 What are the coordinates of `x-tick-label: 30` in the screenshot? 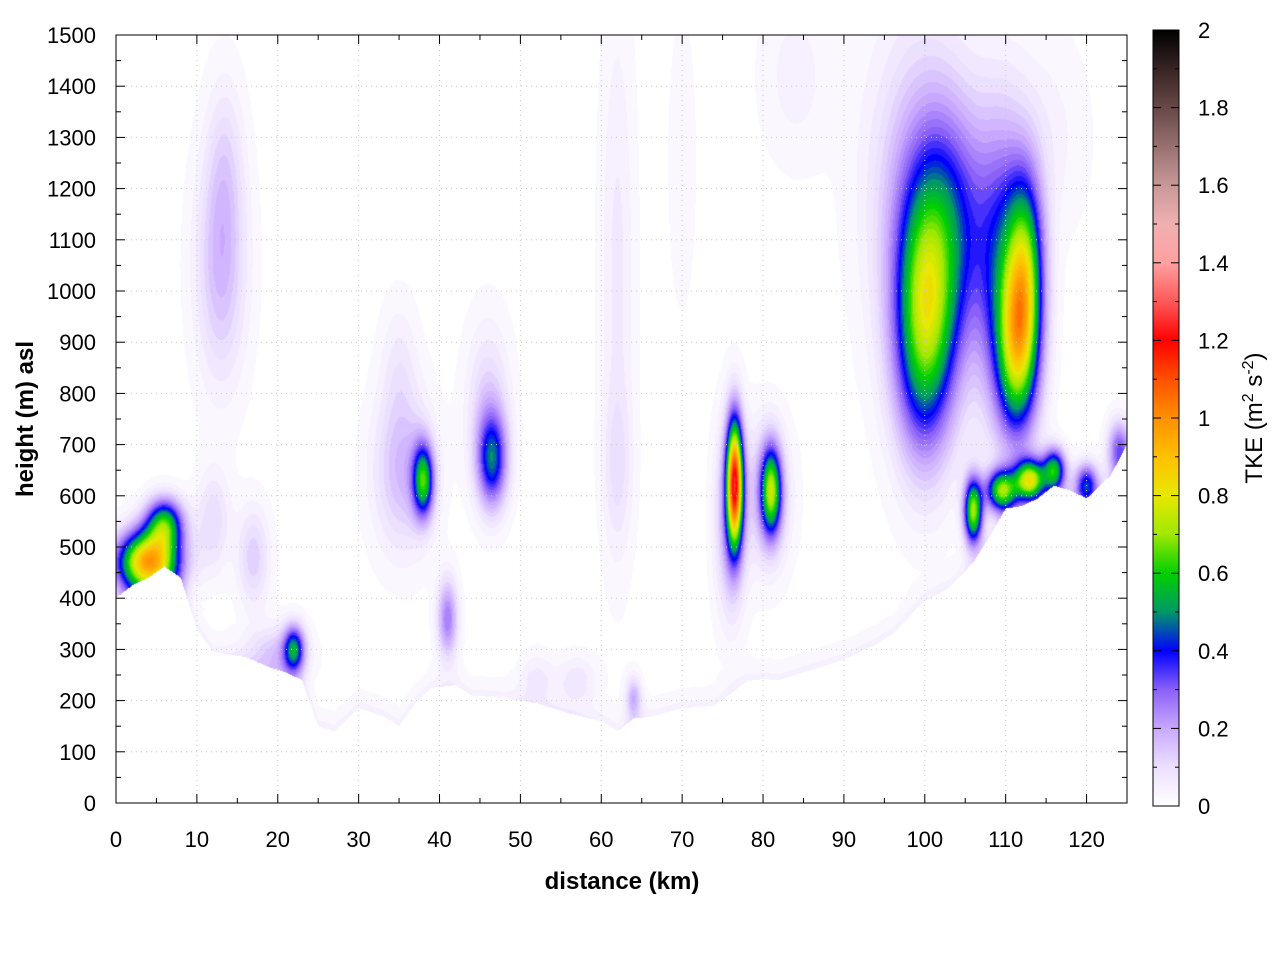 It's located at (358, 839).